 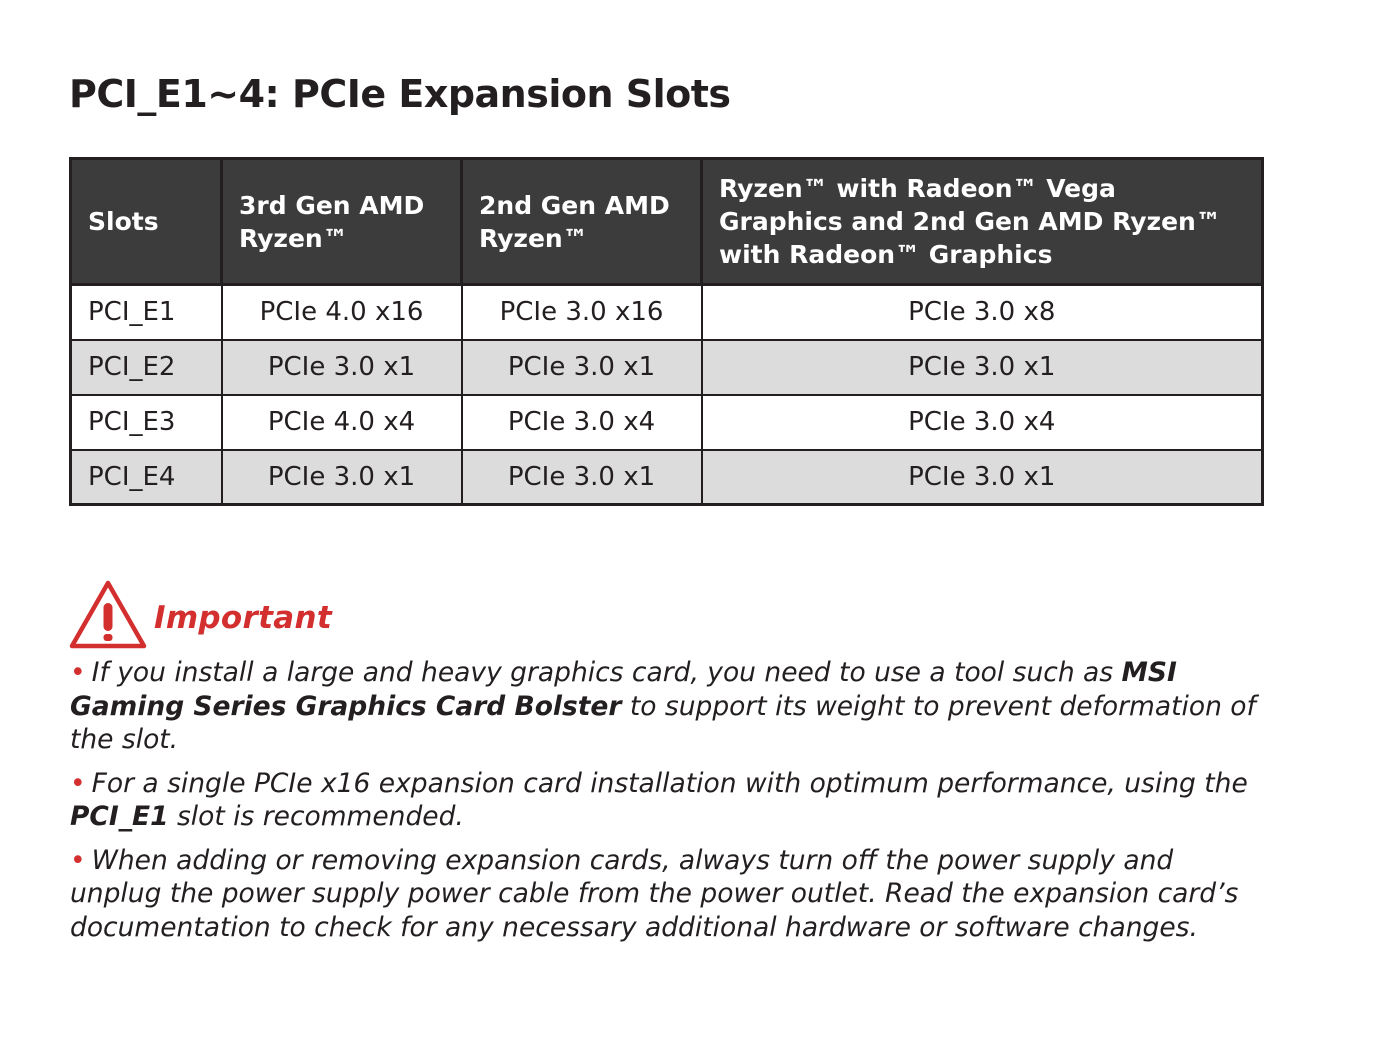 What do you see at coordinates (146, 312) in the screenshot?
I see `slot-name-cell: PCI_E1` at bounding box center [146, 312].